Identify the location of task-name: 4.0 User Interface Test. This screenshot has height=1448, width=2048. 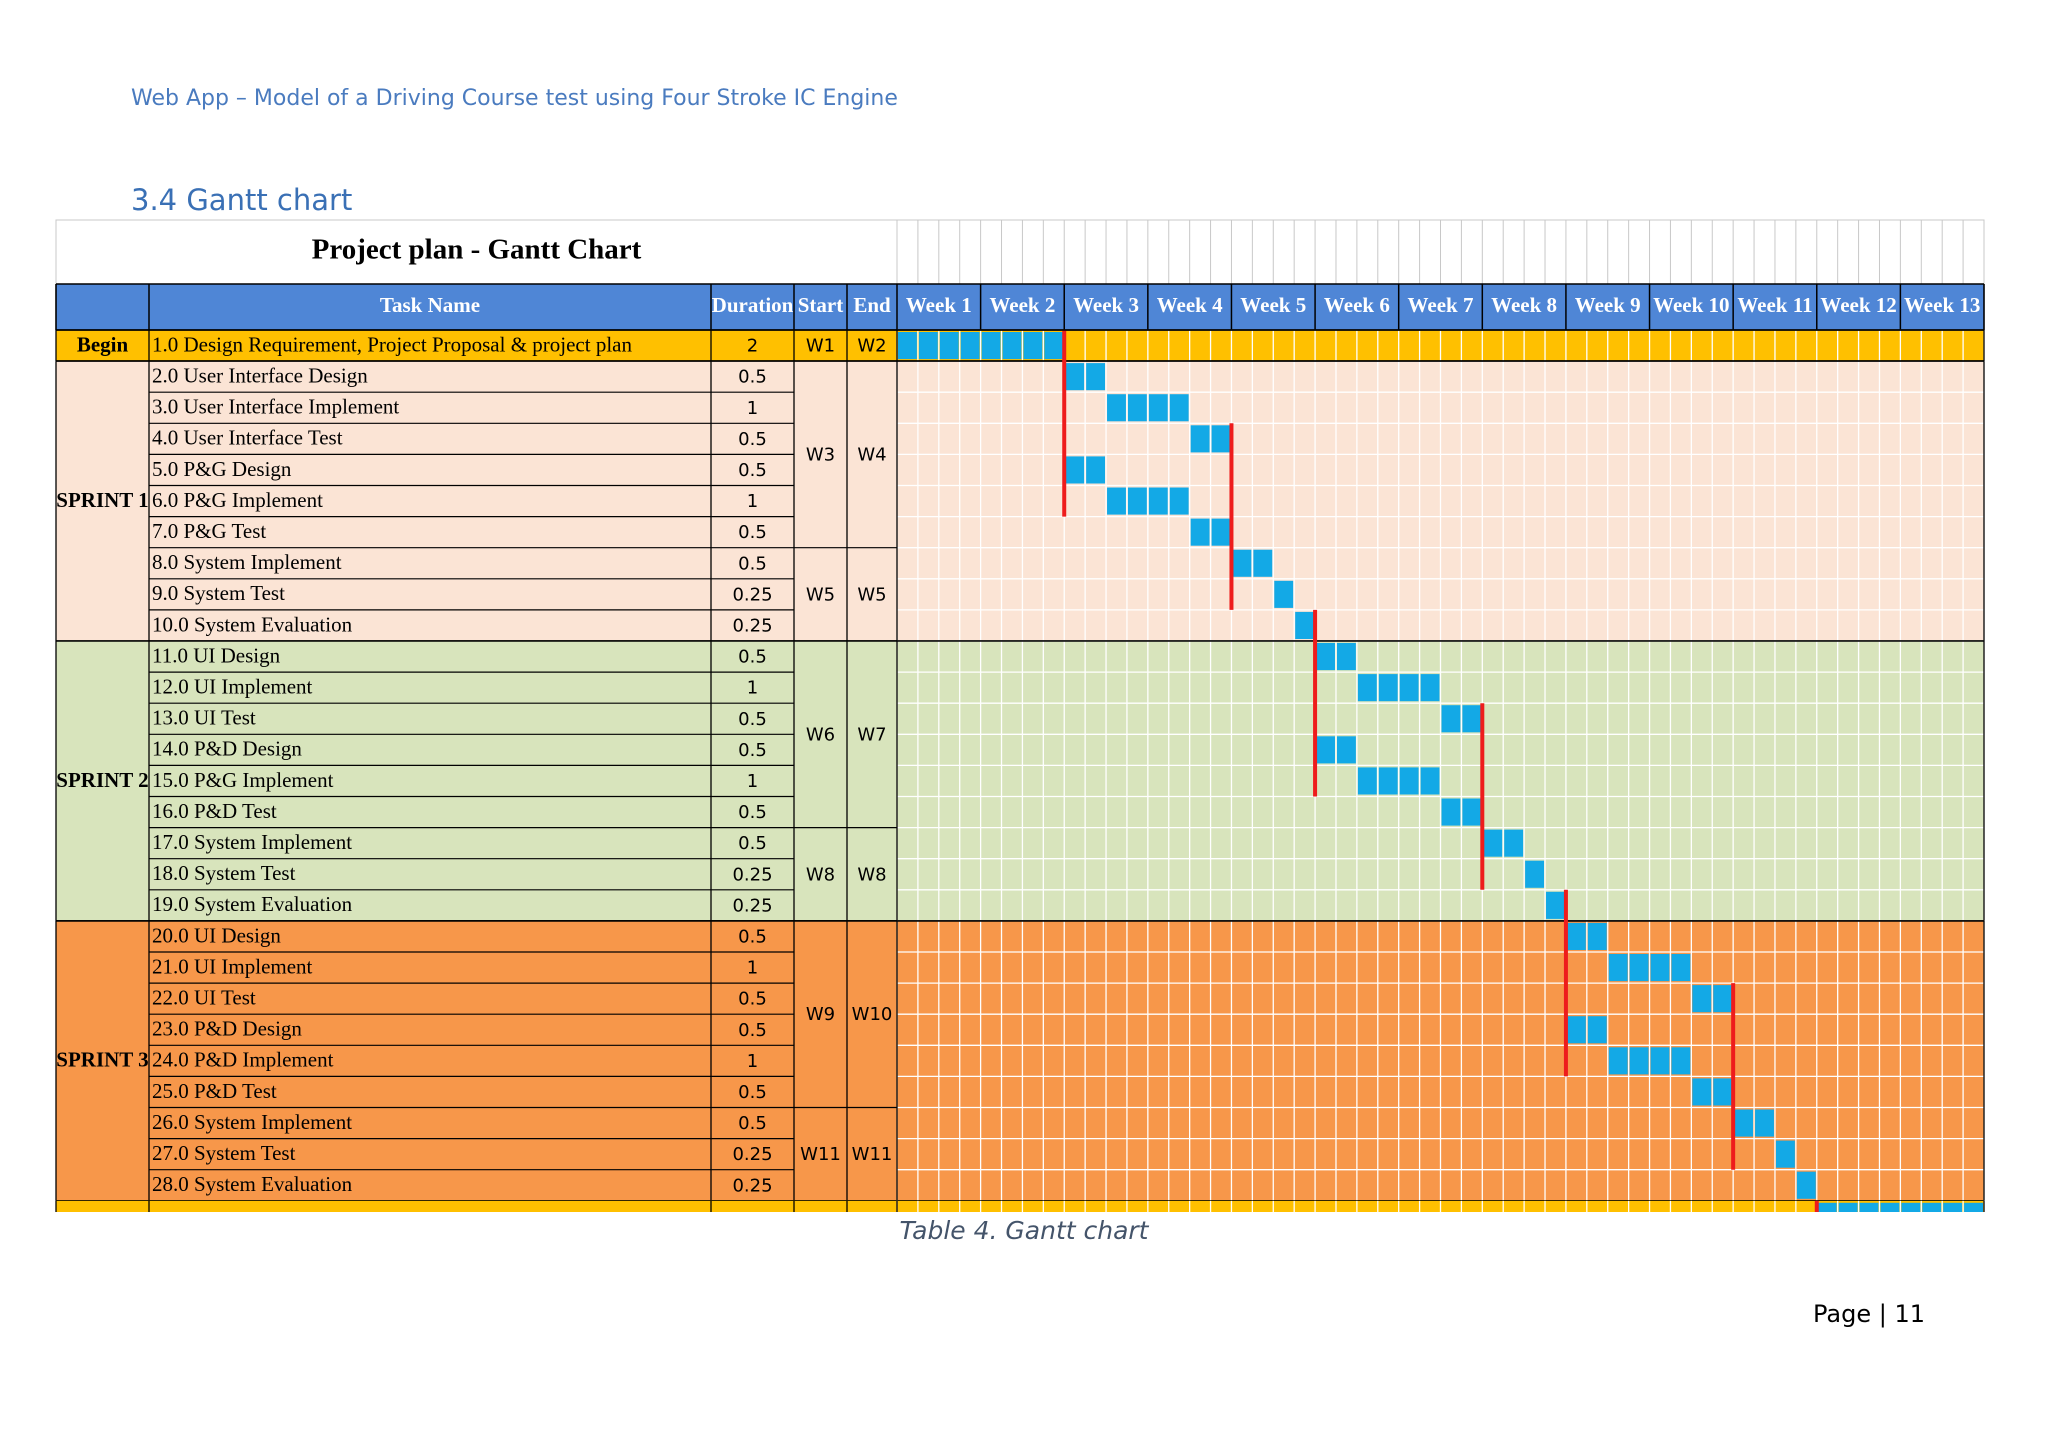
(247, 438).